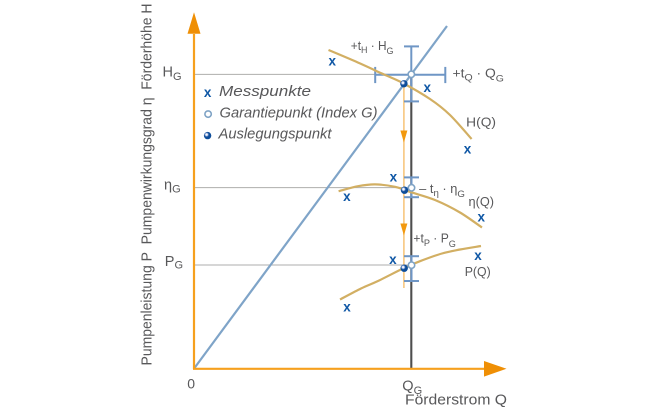 Image resolution: width=650 pixels, height=416 pixels. What do you see at coordinates (481, 122) in the screenshot?
I see `svg-text: H(Q)` at bounding box center [481, 122].